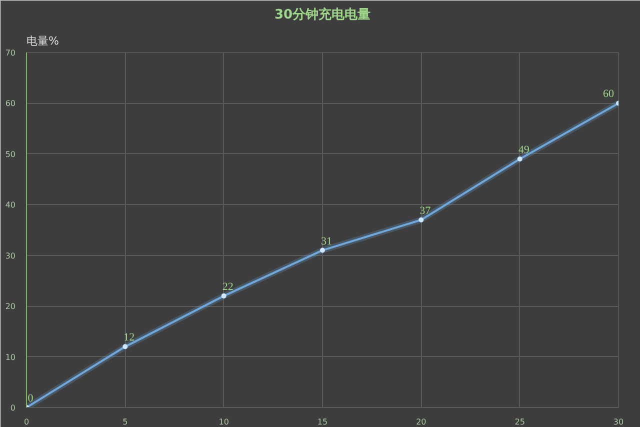 The width and height of the screenshot is (640, 427). What do you see at coordinates (228, 286) in the screenshot?
I see `data-label: 22` at bounding box center [228, 286].